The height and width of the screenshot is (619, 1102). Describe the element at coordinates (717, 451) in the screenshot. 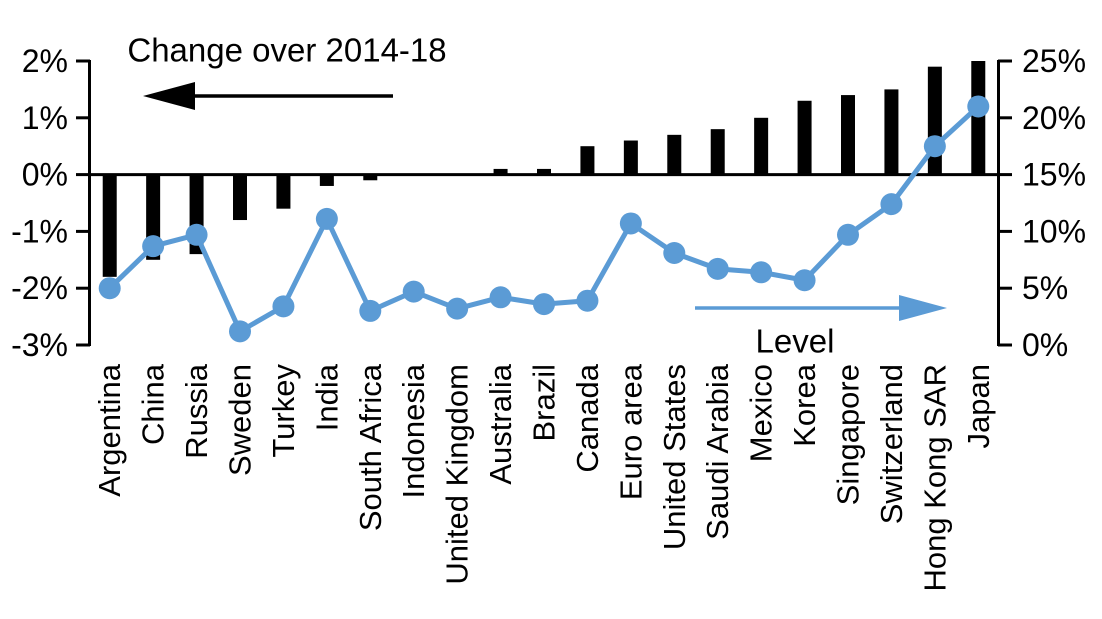

I see `x-label-saudi-arabia: Saudi Arabia` at that location.